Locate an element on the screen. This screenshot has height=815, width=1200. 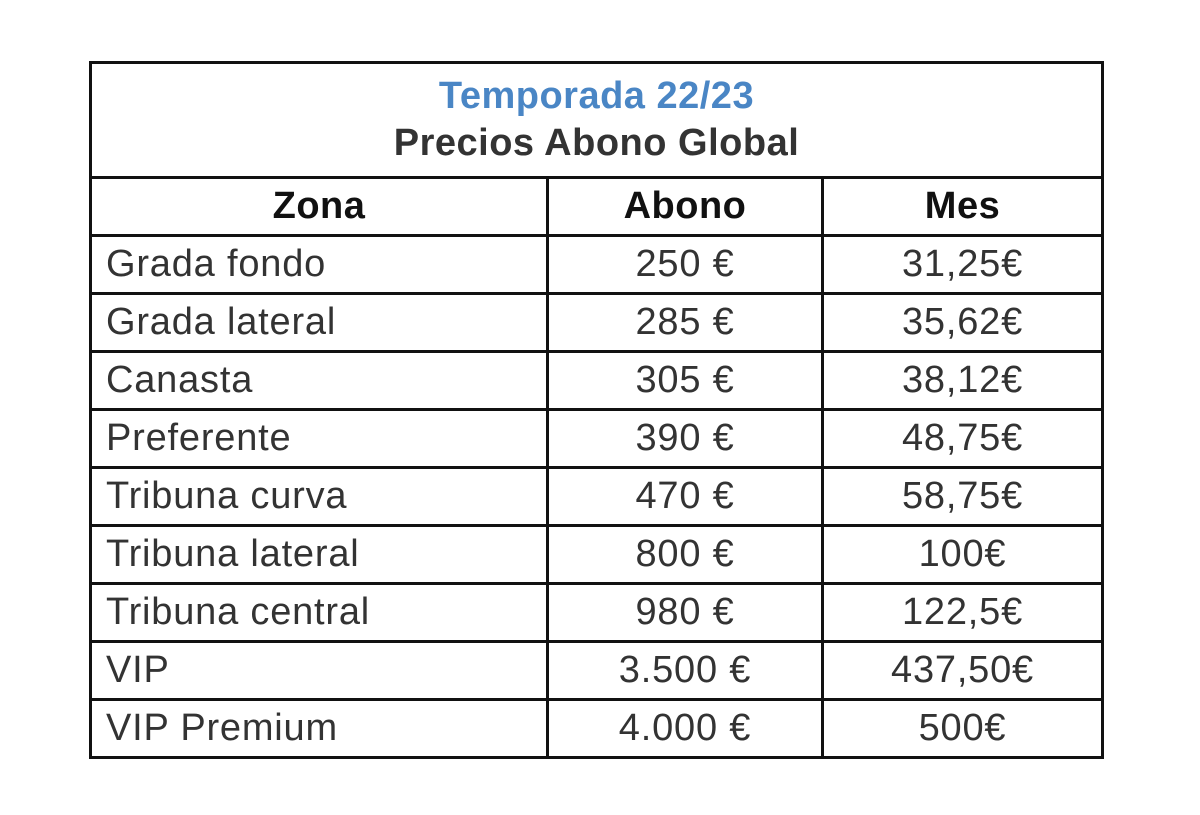
header-mes: Mes is located at coordinates (962, 206).